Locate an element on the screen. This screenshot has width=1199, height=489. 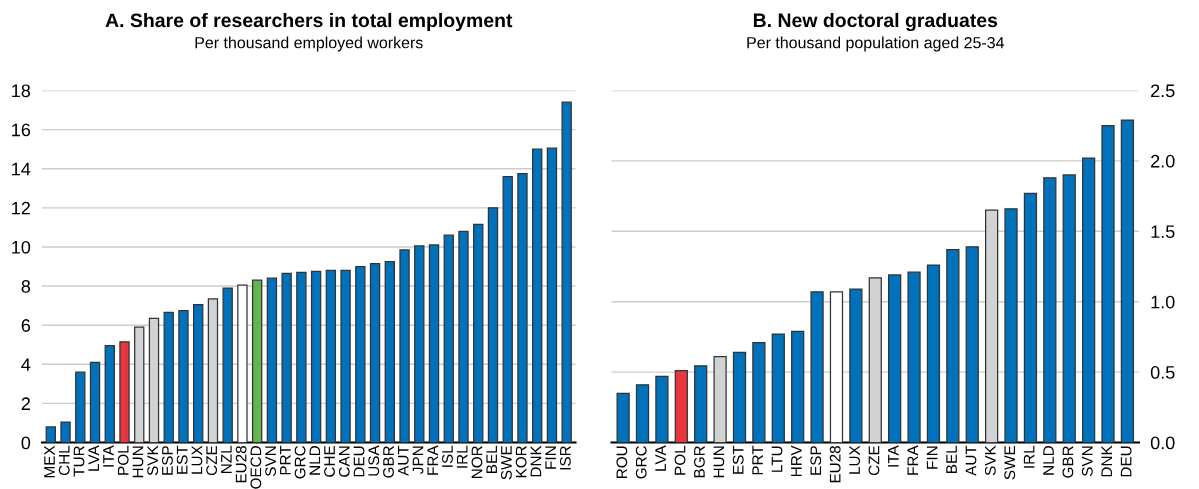
x-tick-label: DNK is located at coordinates (536, 461).